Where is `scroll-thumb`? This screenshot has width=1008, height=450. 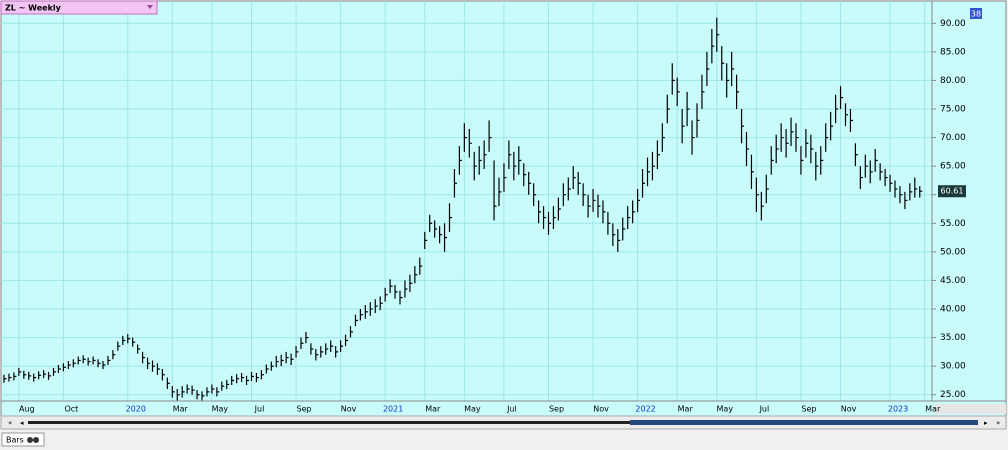
scroll-thumb is located at coordinates (804, 422).